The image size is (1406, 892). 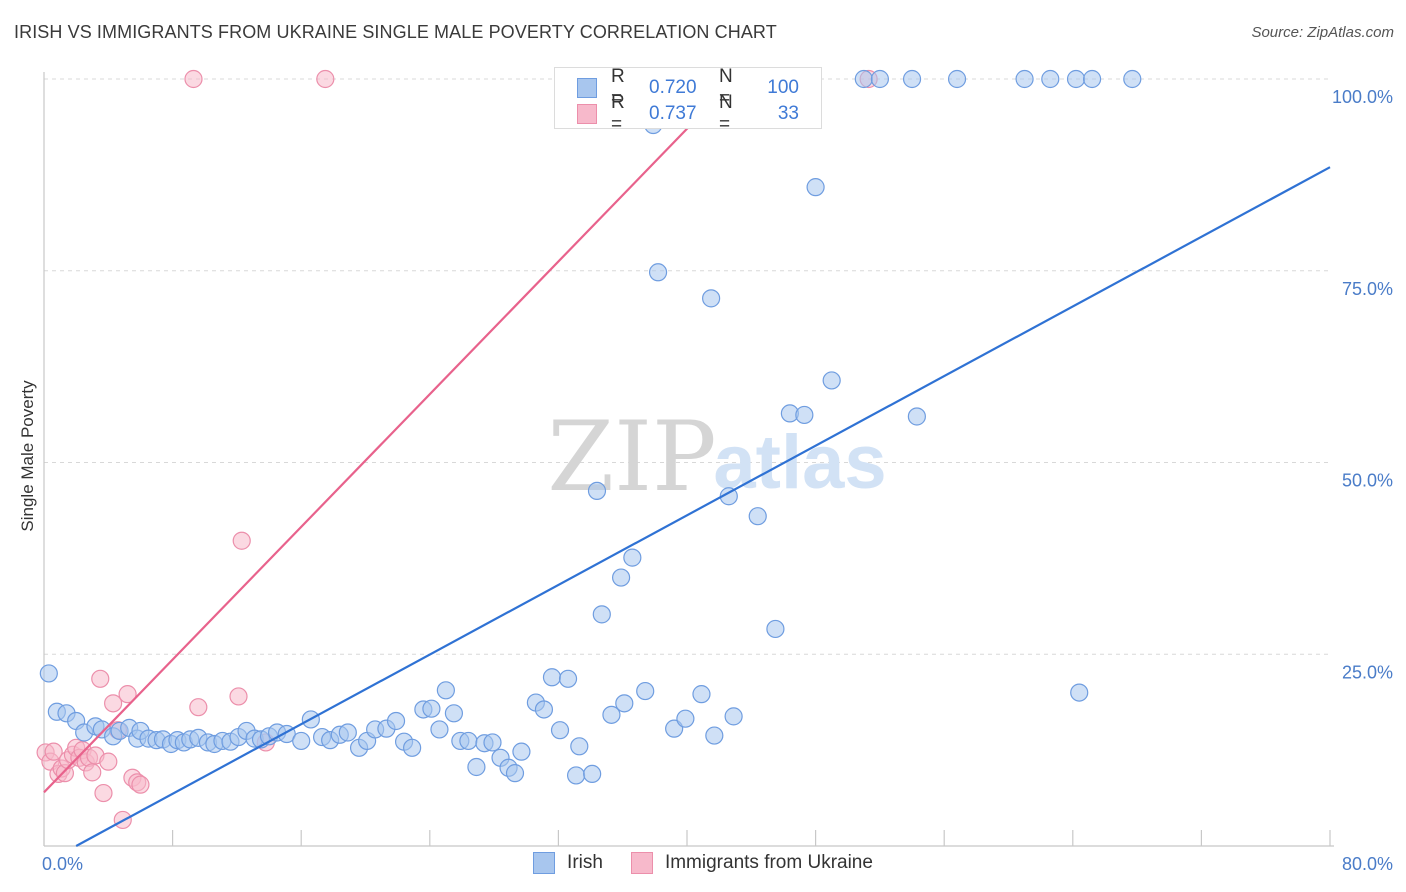 I want to click on r-value: 0.720, so click(x=673, y=87).